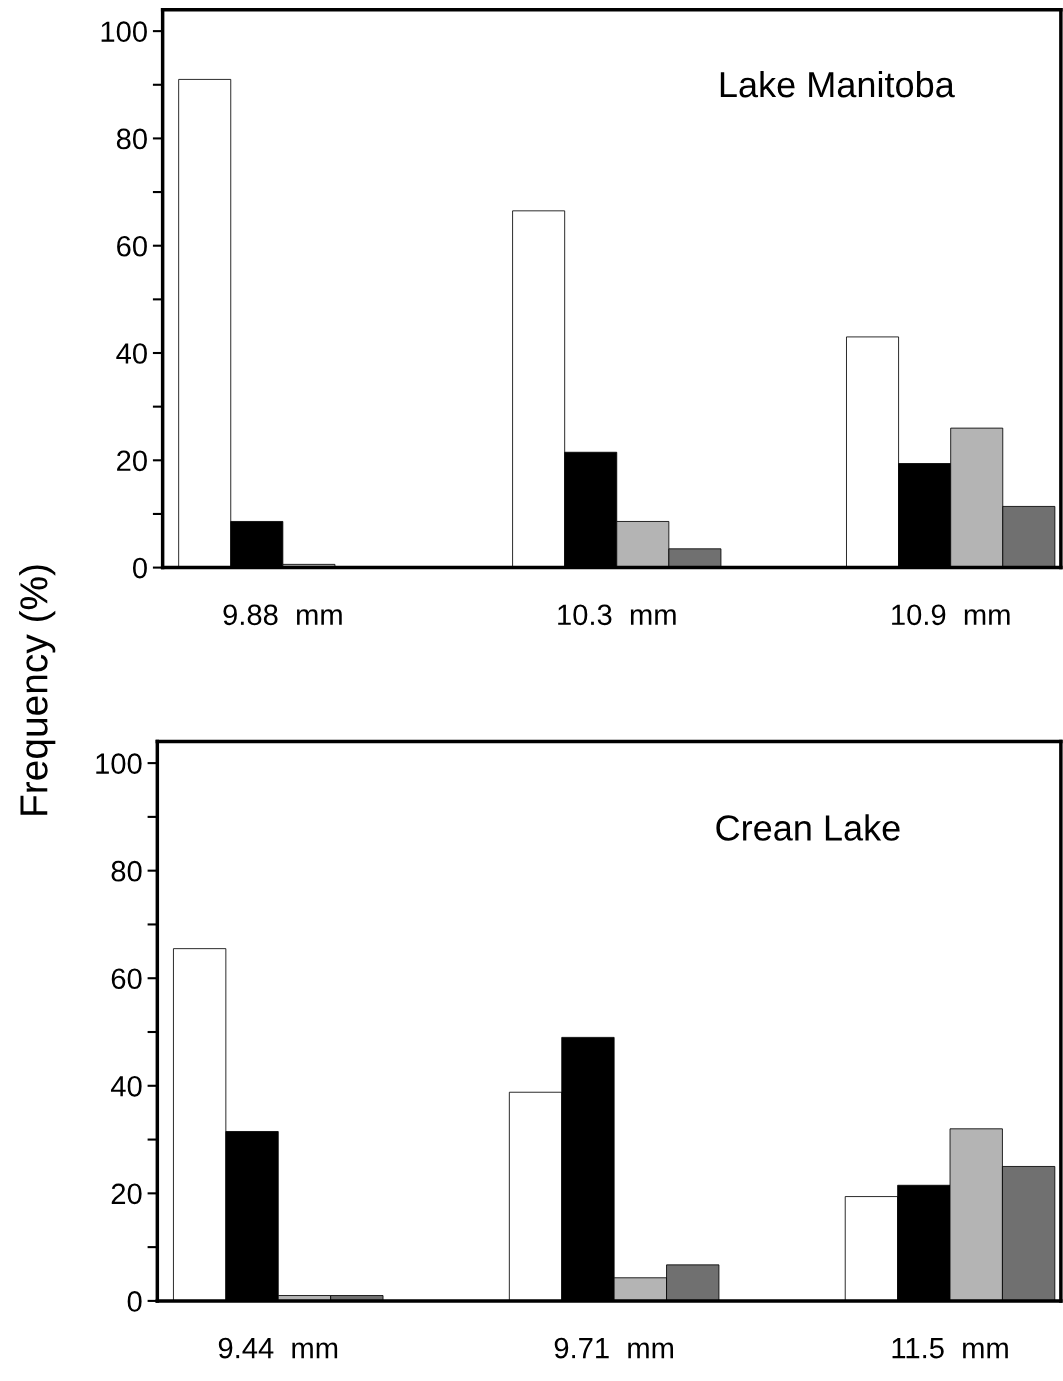 The image size is (1063, 1381). I want to click on y-axis-title: Frequency (%), so click(37, 690).